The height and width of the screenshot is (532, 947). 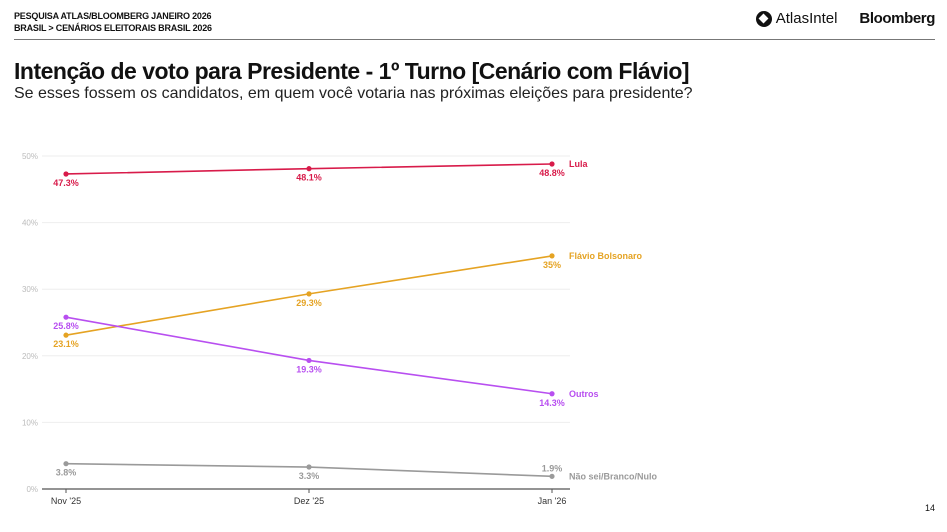 What do you see at coordinates (897, 18) in the screenshot?
I see `bloomberg-logo: Bloomberg` at bounding box center [897, 18].